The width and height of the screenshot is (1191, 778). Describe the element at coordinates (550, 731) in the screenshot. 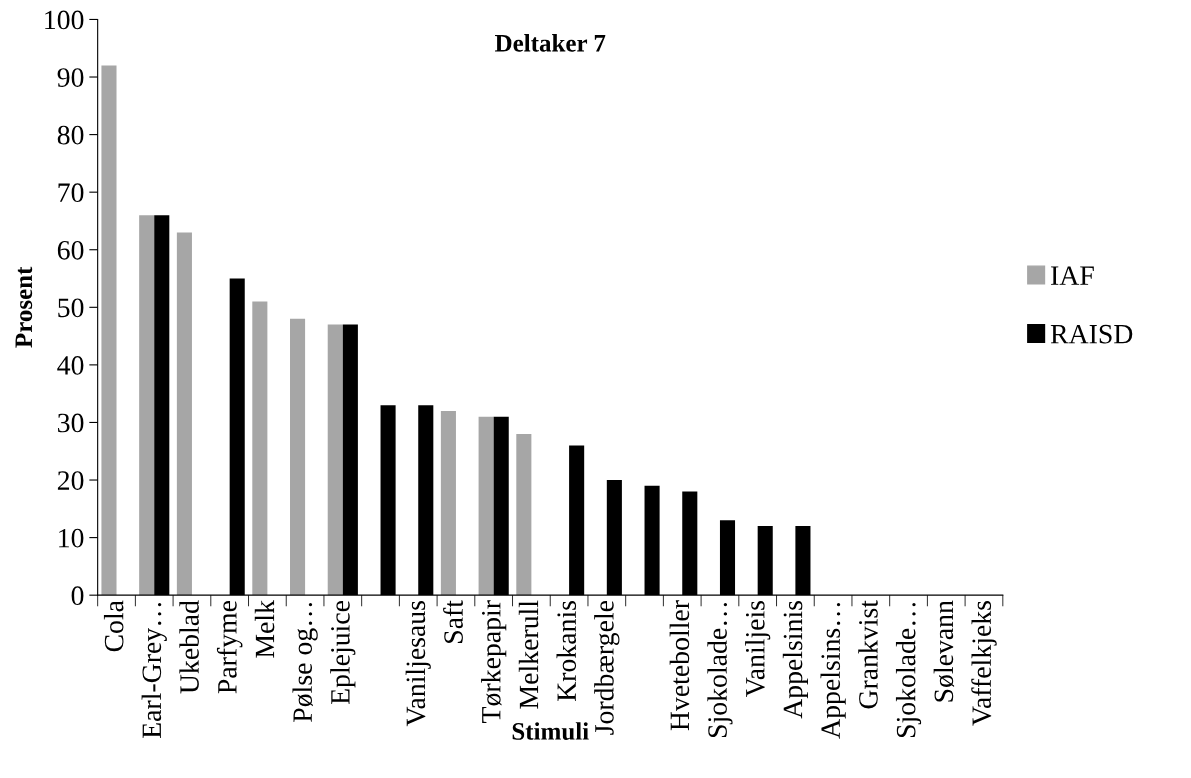

I see `x-axis-title: Stimuli` at that location.